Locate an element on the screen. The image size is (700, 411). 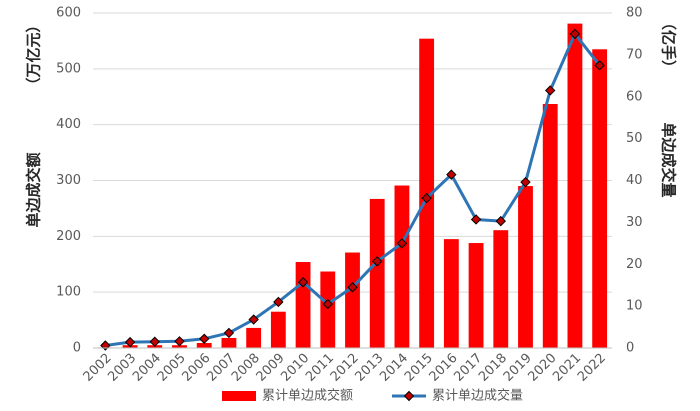
legend-swatch is located at coordinates (239, 396).